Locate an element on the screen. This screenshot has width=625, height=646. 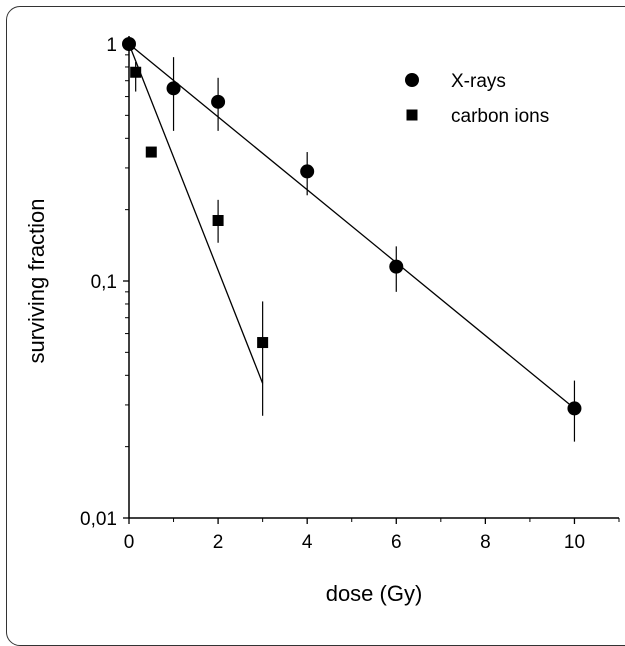
x-tick-label: 10 is located at coordinates (574, 542).